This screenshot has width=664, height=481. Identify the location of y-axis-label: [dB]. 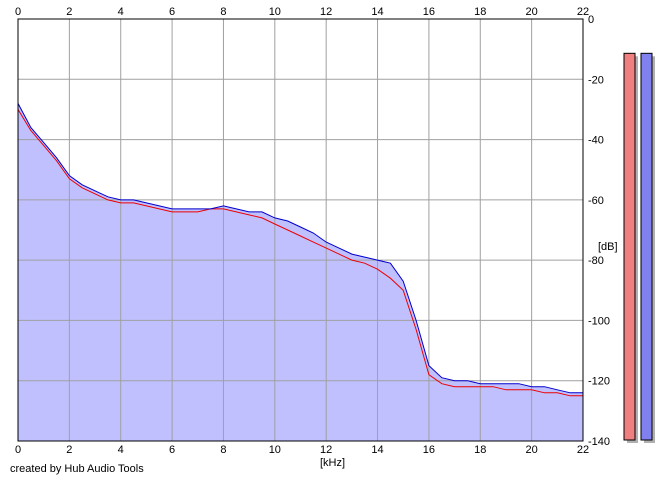
(608, 247).